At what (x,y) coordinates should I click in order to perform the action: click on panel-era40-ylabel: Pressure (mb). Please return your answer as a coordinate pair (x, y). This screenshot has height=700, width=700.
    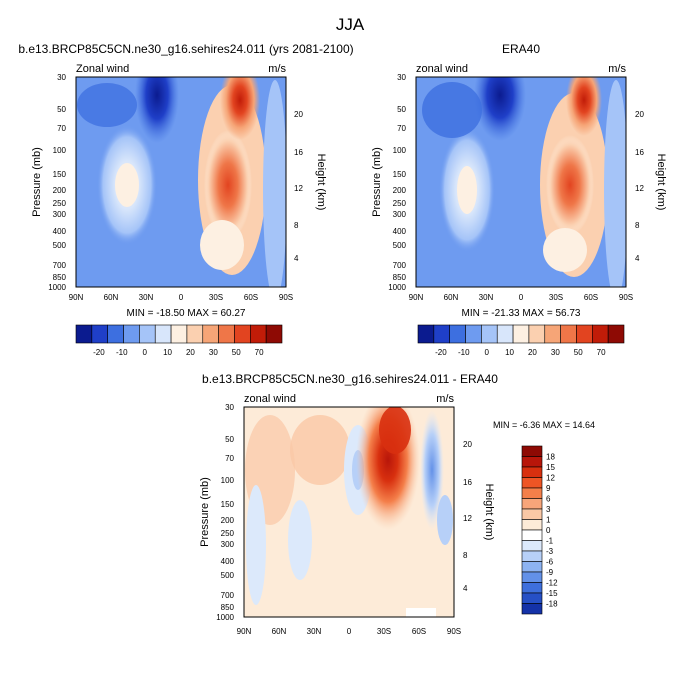
    Looking at the image, I should click on (377, 182).